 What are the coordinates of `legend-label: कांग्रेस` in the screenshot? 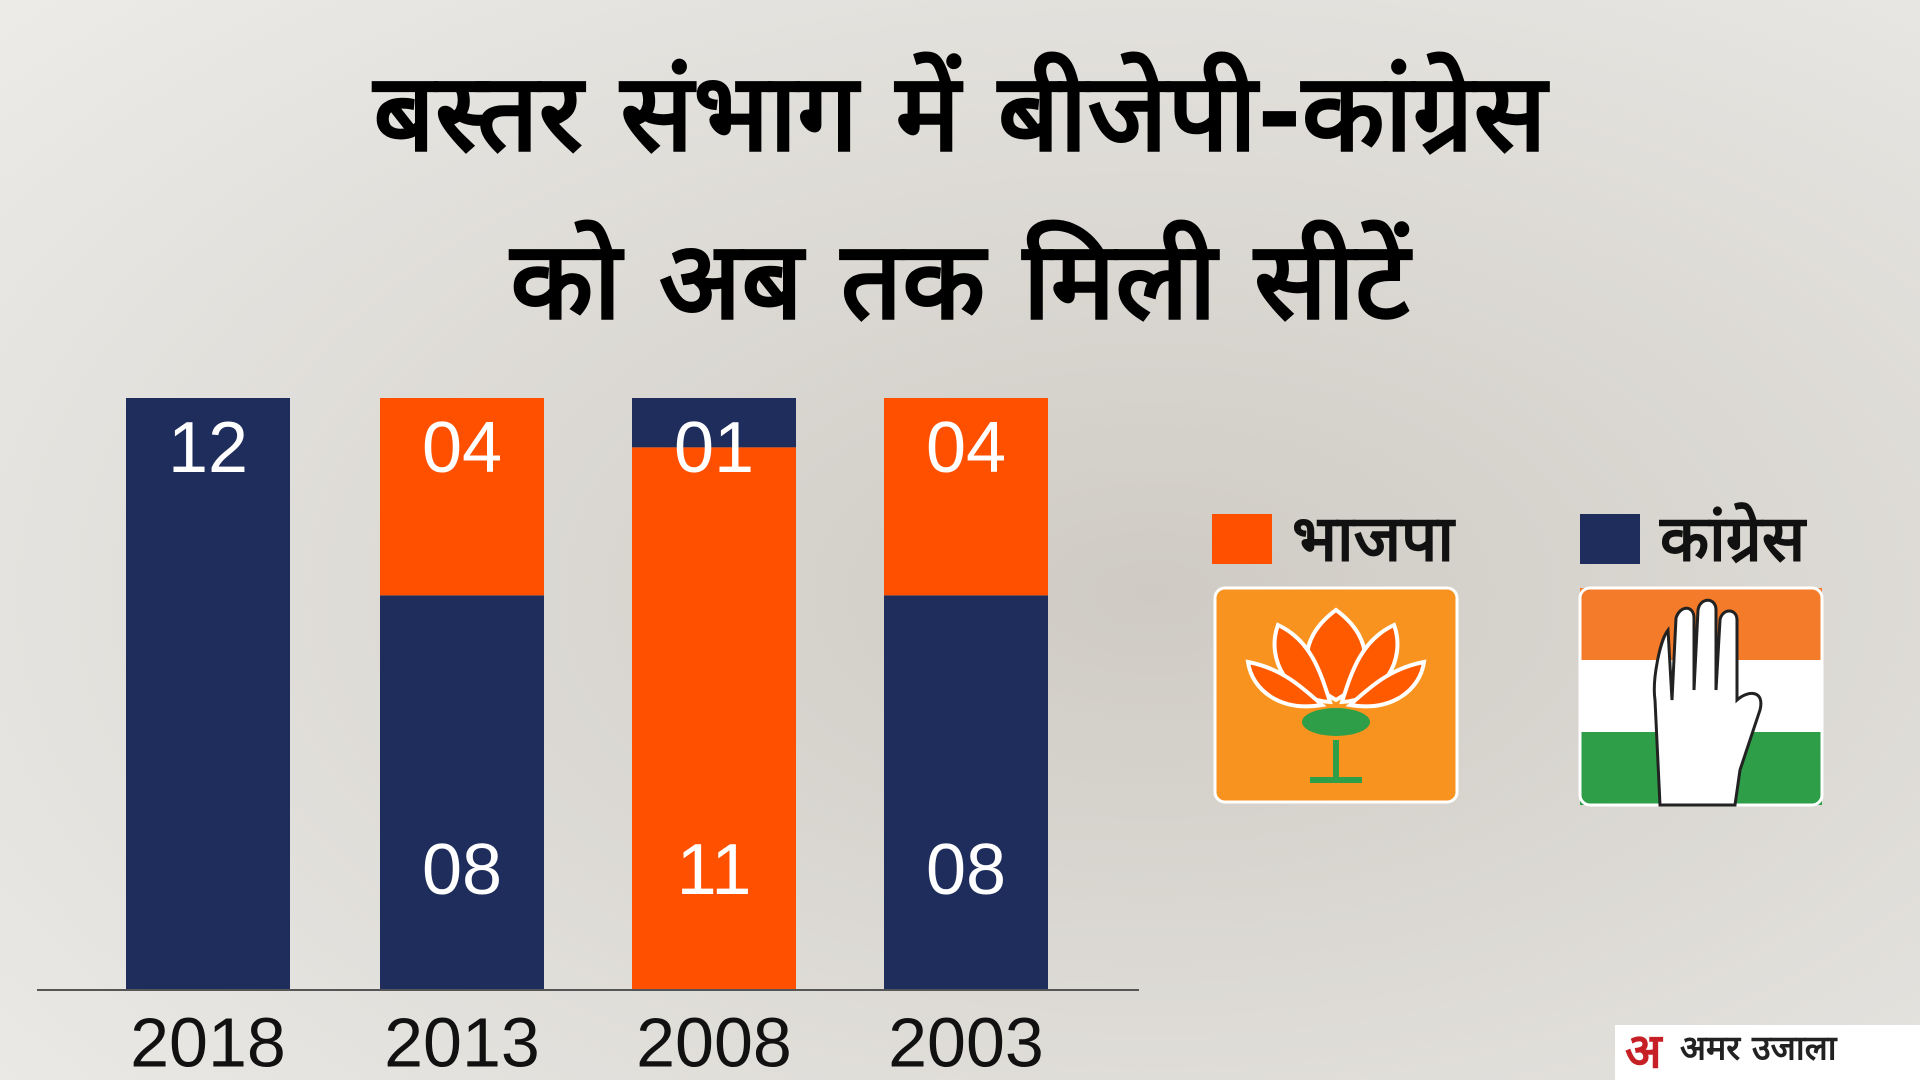 It's located at (1733, 539).